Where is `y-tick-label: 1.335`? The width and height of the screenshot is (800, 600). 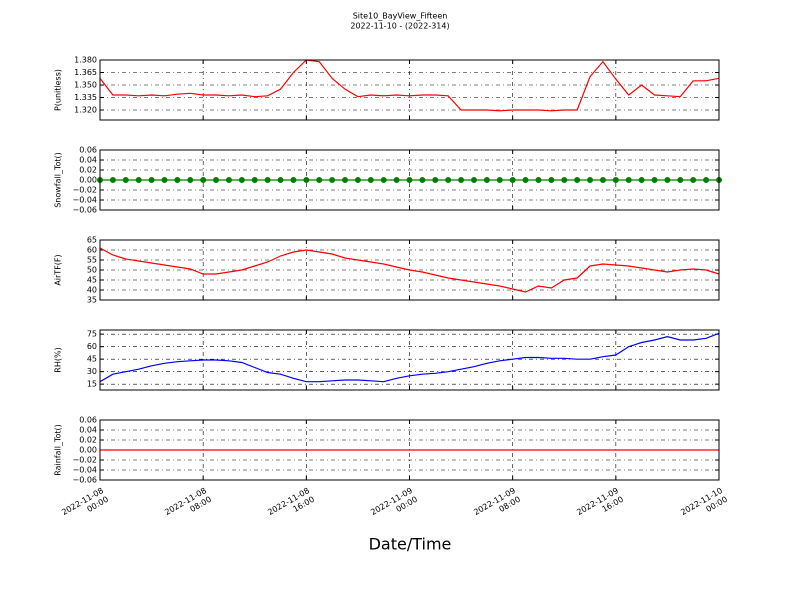 y-tick-label: 1.335 is located at coordinates (85, 97).